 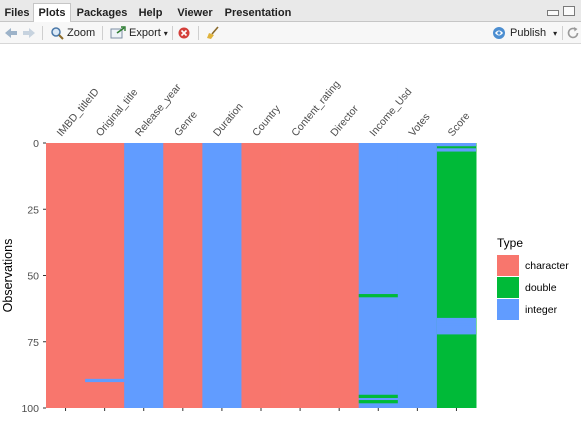 I want to click on legend-label: integer, so click(x=541, y=310).